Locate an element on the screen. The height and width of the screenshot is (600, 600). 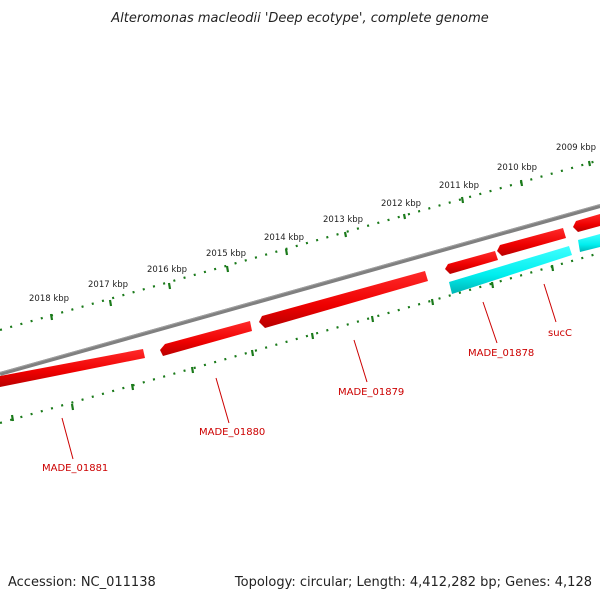
gene-sucC-upper-arrow is located at coordinates (531, 242).